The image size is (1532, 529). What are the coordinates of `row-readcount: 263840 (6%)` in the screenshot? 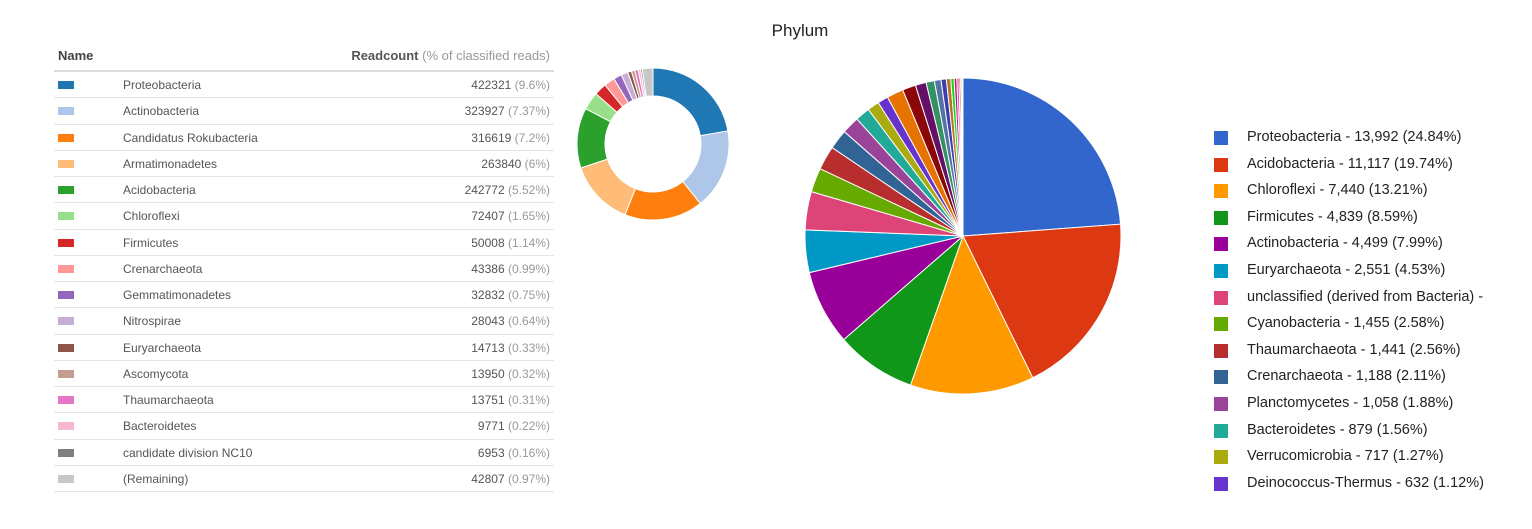 It's located at (515, 164).